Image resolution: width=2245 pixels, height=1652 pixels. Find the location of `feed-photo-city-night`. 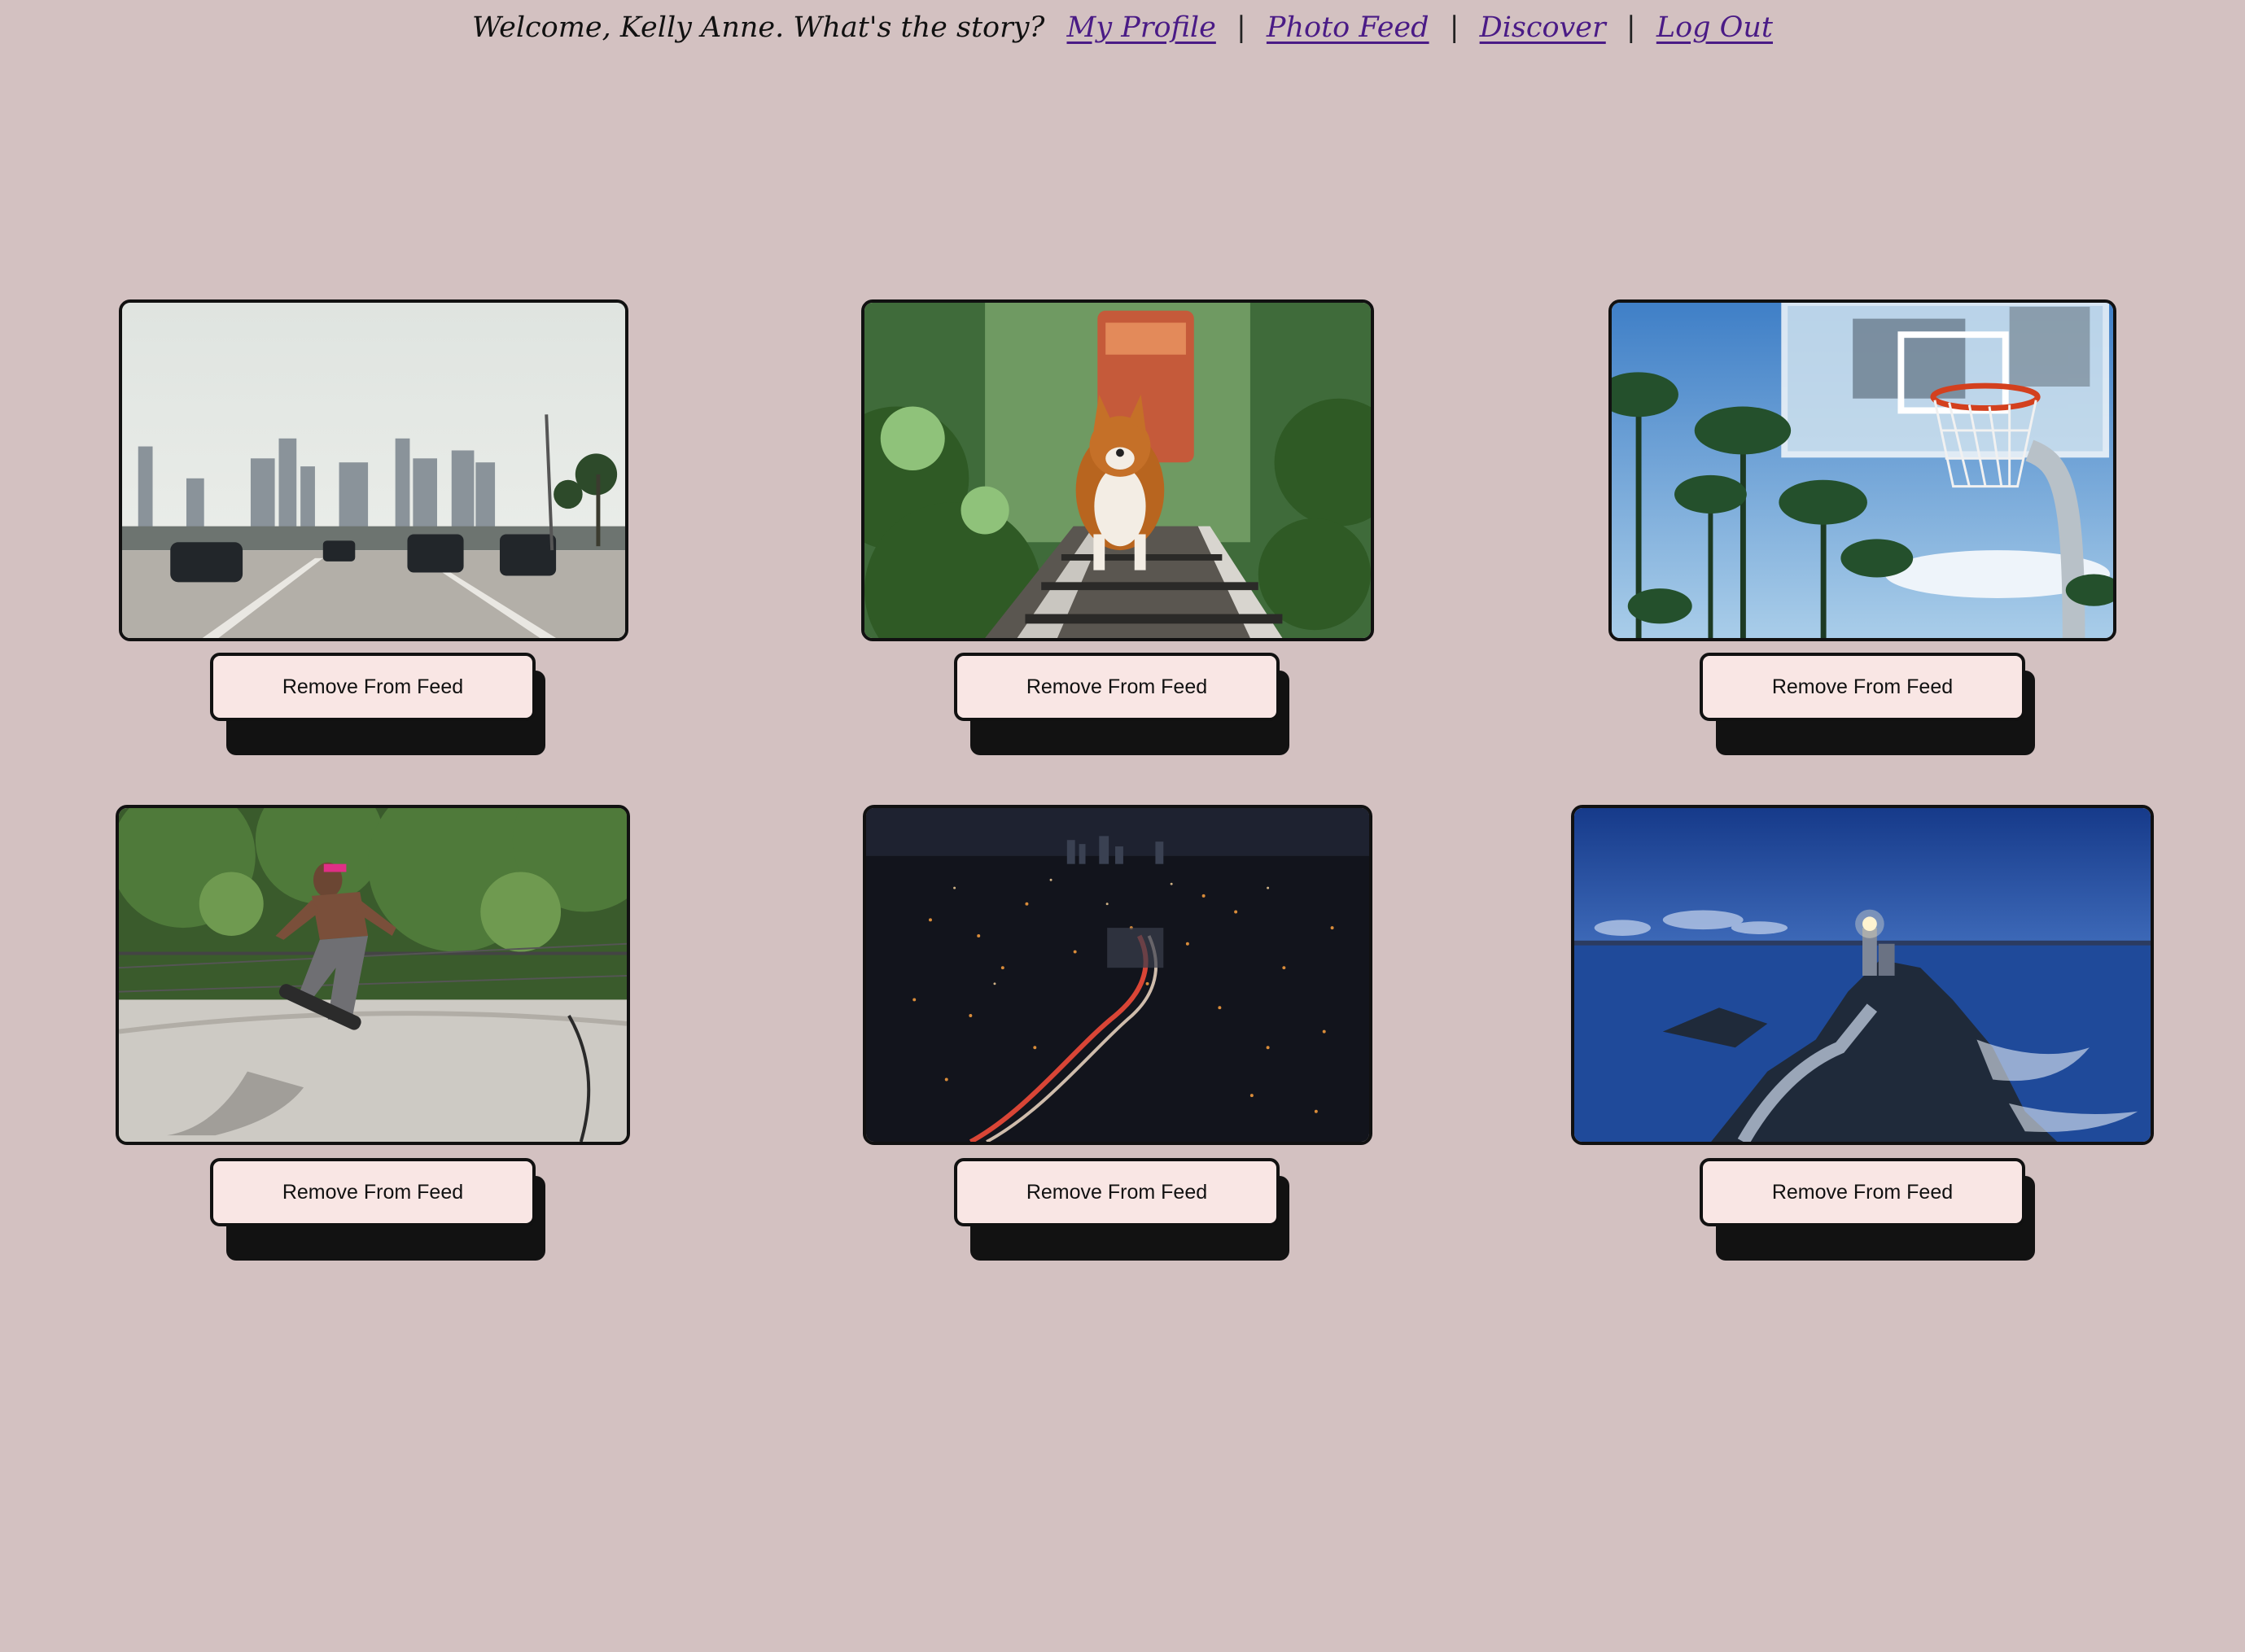

feed-photo-city-night is located at coordinates (1117, 975).